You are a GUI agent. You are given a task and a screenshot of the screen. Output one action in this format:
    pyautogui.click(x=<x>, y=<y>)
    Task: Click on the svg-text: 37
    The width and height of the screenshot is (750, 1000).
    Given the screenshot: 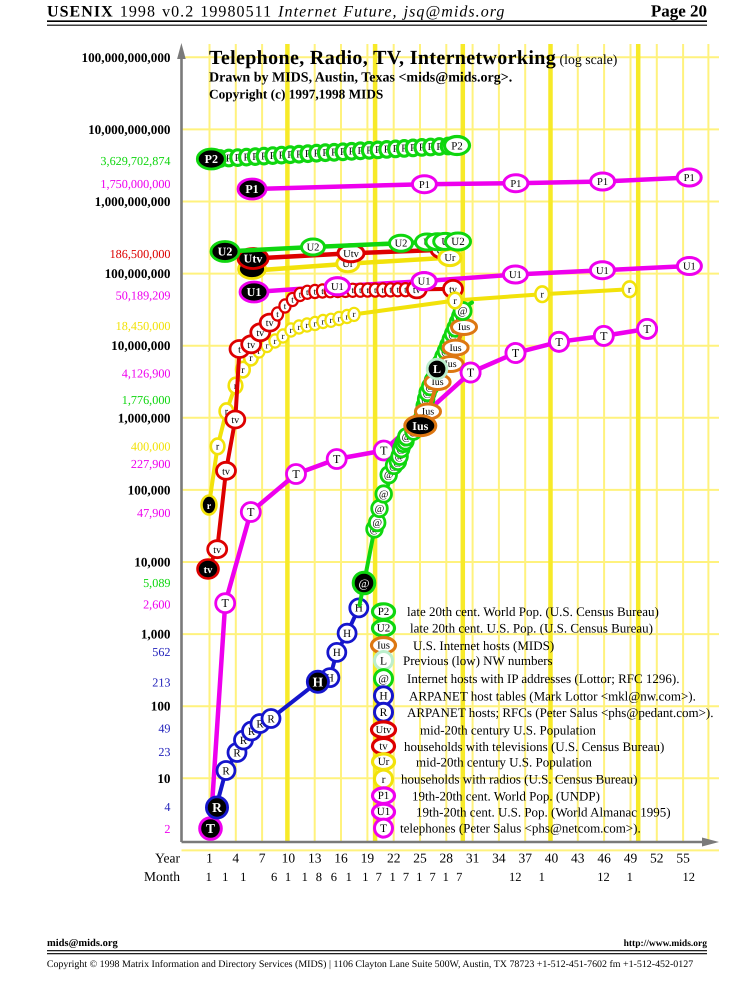 What is the action you would take?
    pyautogui.click(x=525, y=858)
    